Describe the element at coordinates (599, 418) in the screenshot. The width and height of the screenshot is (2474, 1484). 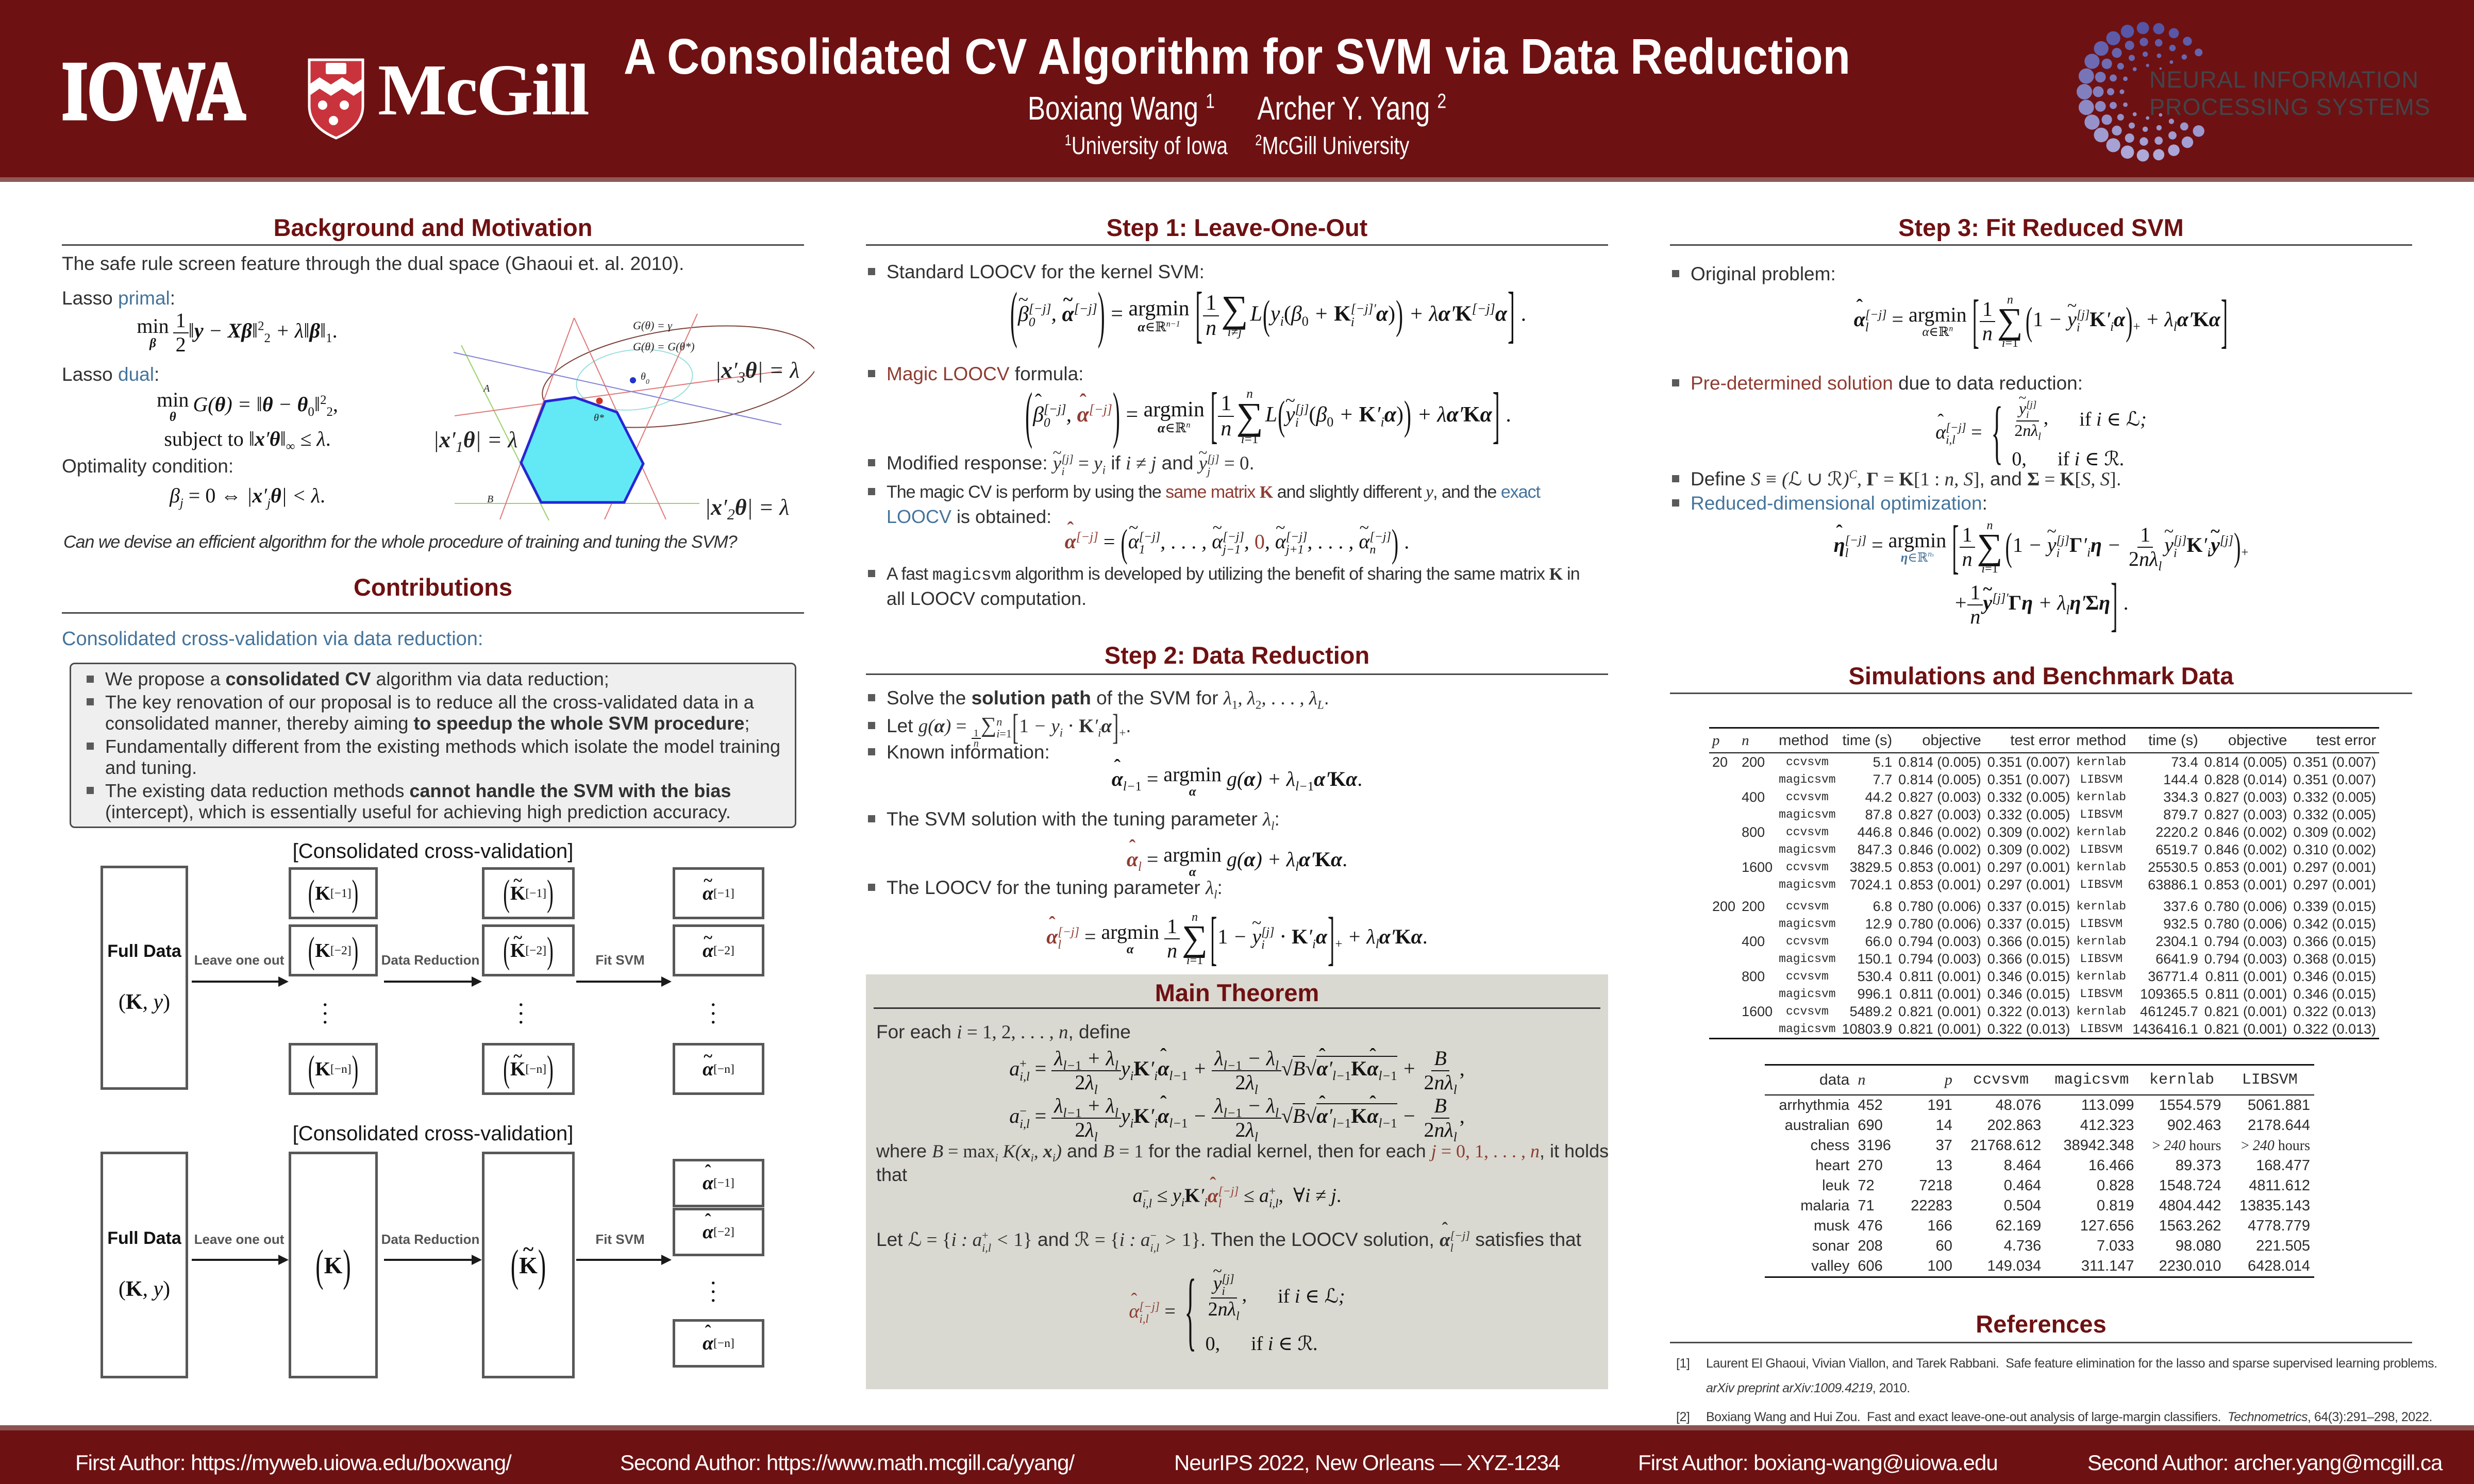
I see `svg-text: θ*` at that location.